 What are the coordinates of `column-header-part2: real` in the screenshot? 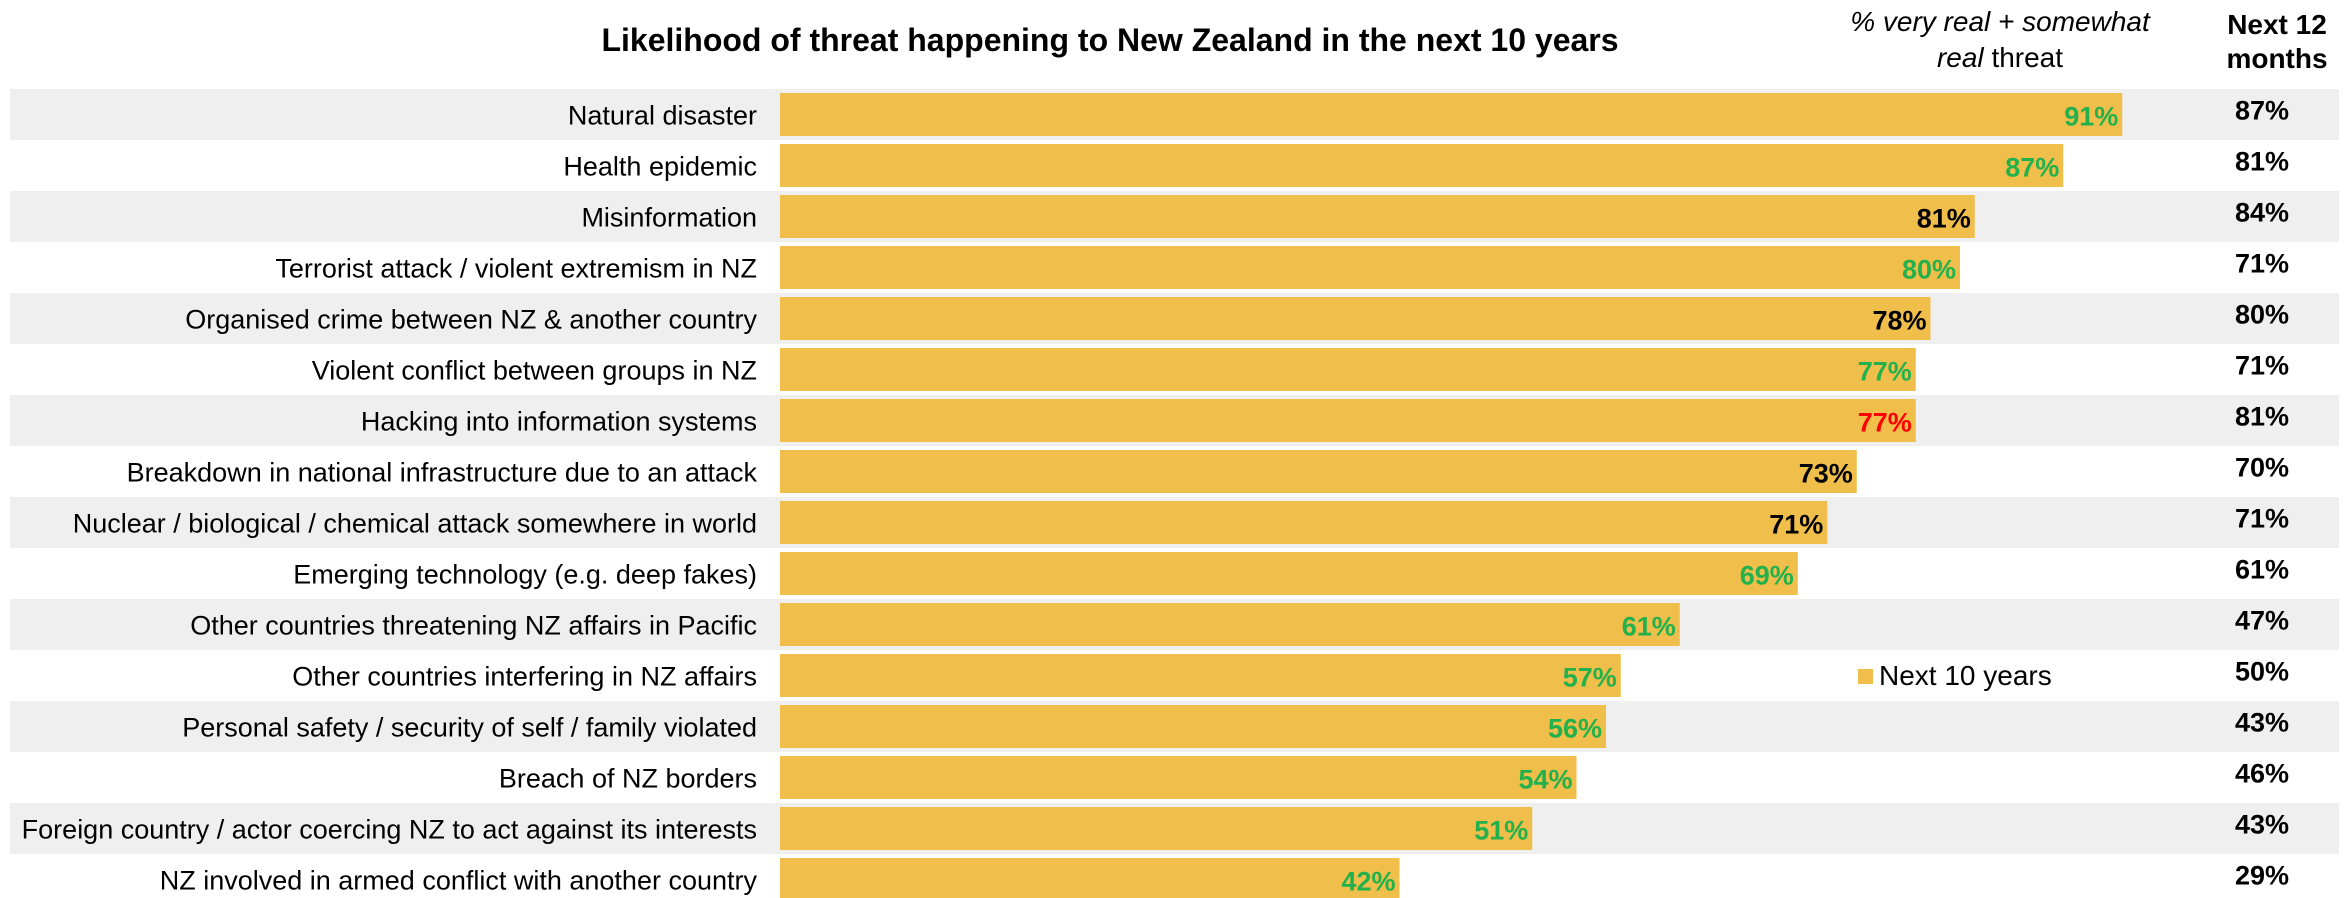 It's located at (1960, 57).